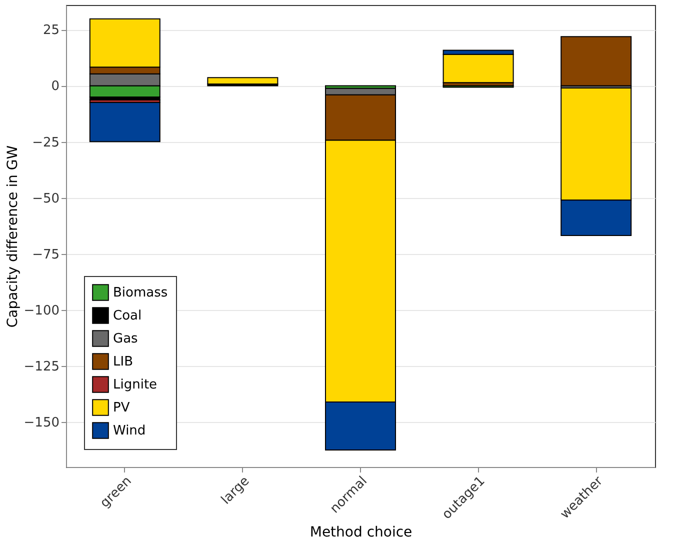 This screenshot has width=675, height=558. What do you see at coordinates (129, 431) in the screenshot?
I see `legend-label: Wind` at bounding box center [129, 431].